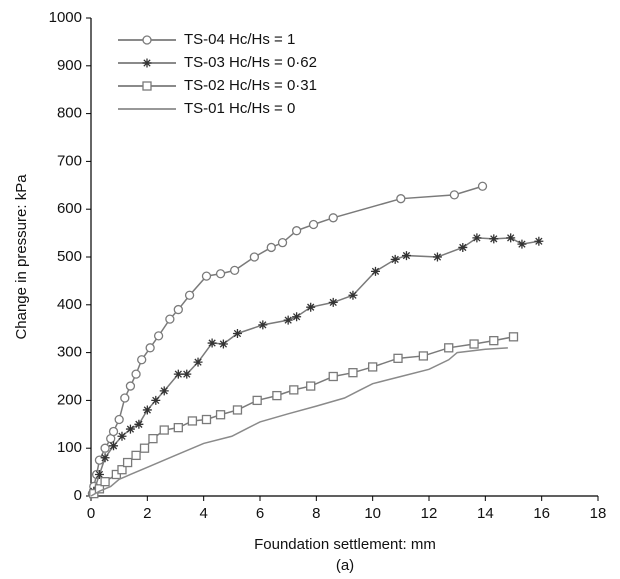 This screenshot has width=620, height=579. What do you see at coordinates (147, 513) in the screenshot?
I see `x-tick-label: 2` at bounding box center [147, 513].